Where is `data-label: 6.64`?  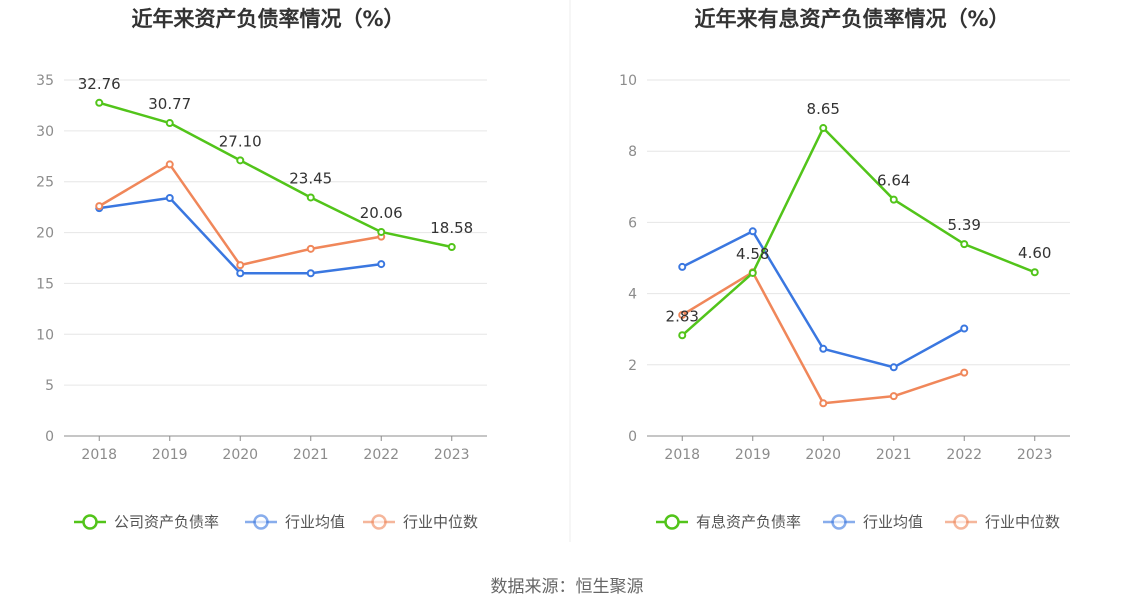 data-label: 6.64 is located at coordinates (893, 181).